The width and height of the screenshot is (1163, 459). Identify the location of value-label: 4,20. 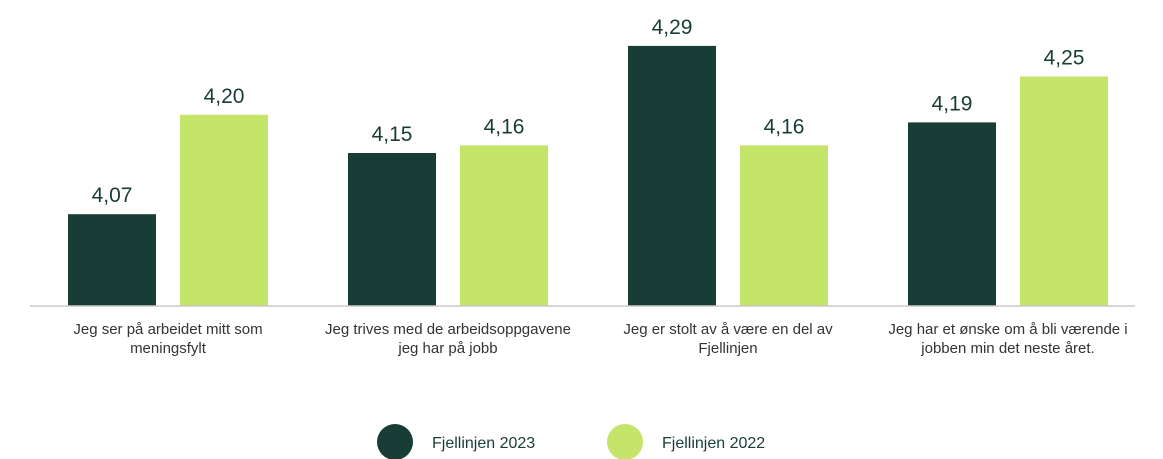
(224, 96).